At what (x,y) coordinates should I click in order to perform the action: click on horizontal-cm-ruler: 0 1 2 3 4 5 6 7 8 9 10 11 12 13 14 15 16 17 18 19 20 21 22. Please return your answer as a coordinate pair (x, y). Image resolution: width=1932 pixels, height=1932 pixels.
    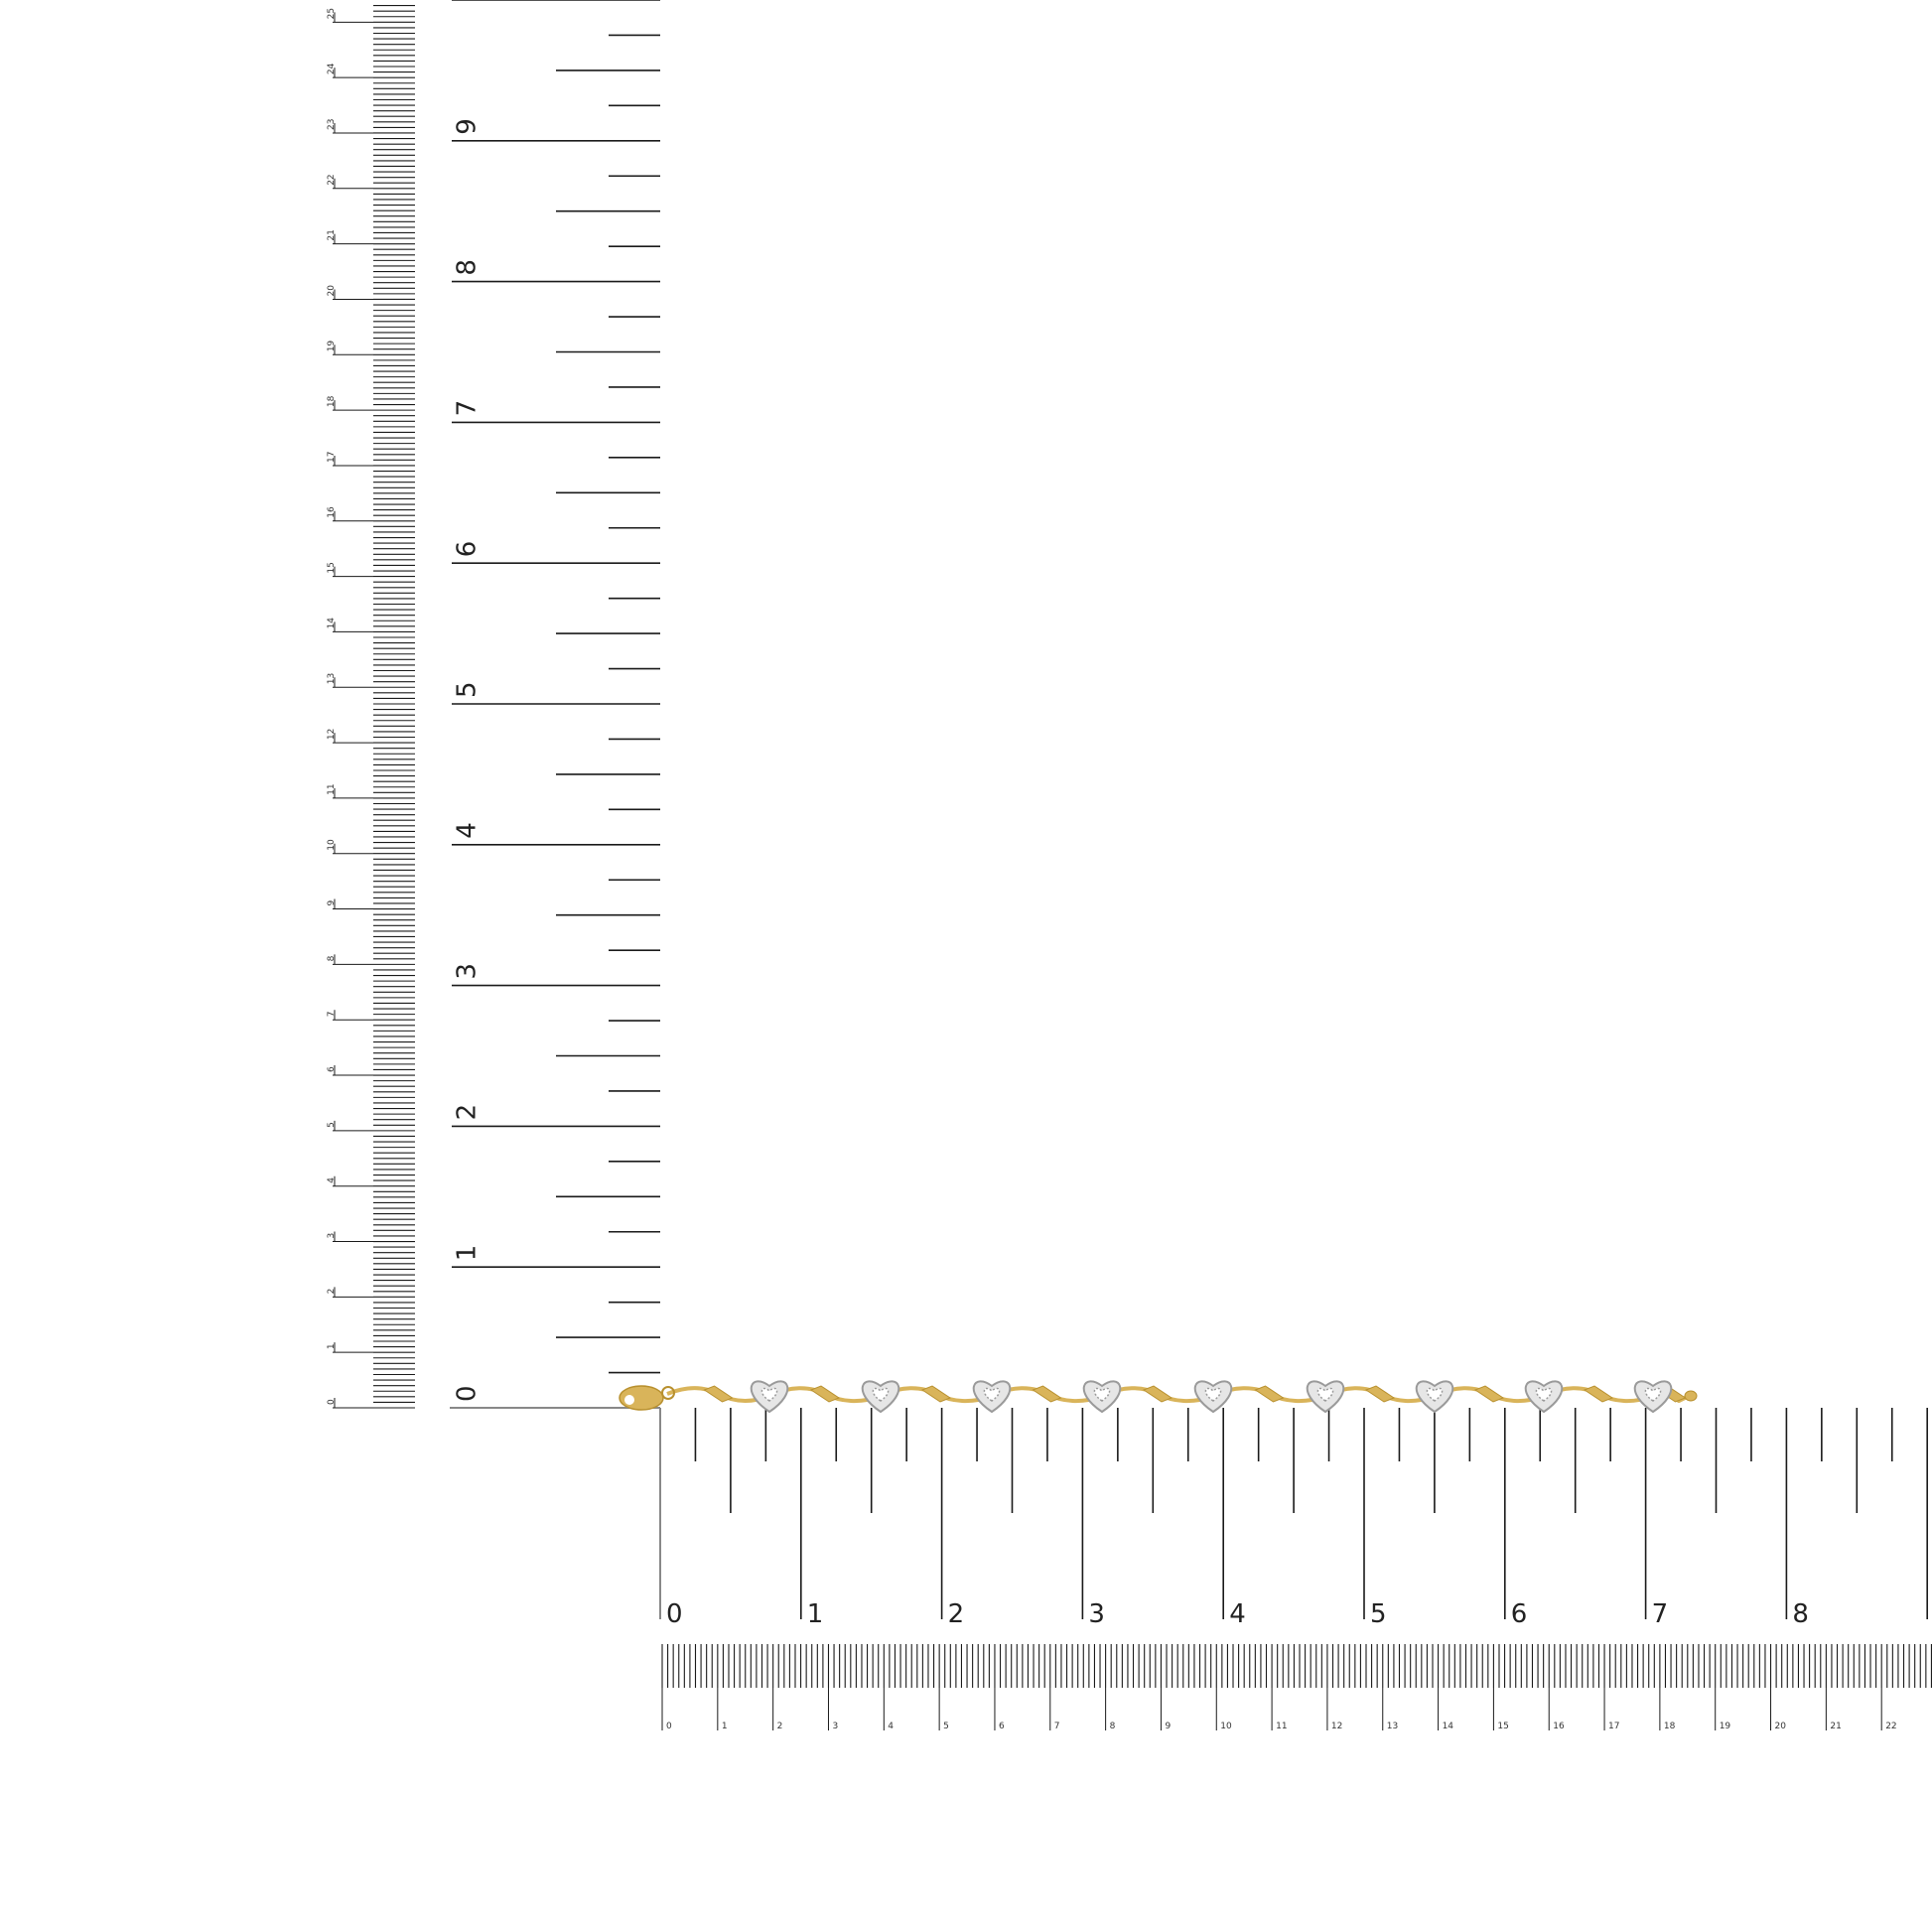
    Looking at the image, I should click on (1297, 1687).